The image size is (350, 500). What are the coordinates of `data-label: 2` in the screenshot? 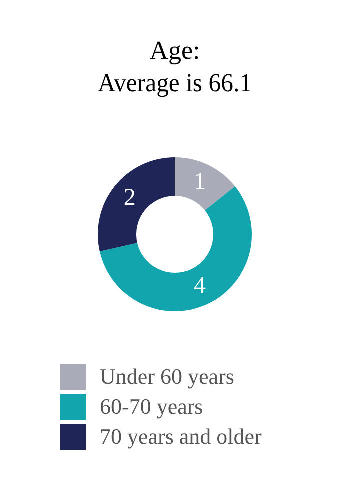 It's located at (130, 197).